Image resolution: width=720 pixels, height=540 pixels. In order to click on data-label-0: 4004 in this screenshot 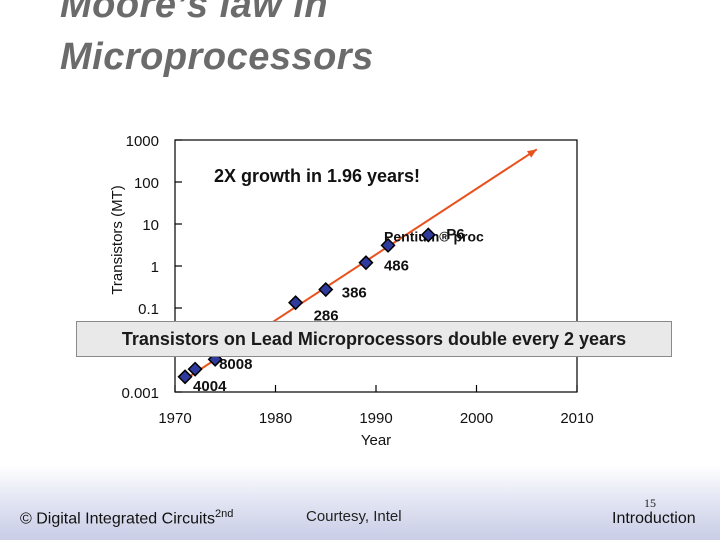, I will do `click(210, 386)`.